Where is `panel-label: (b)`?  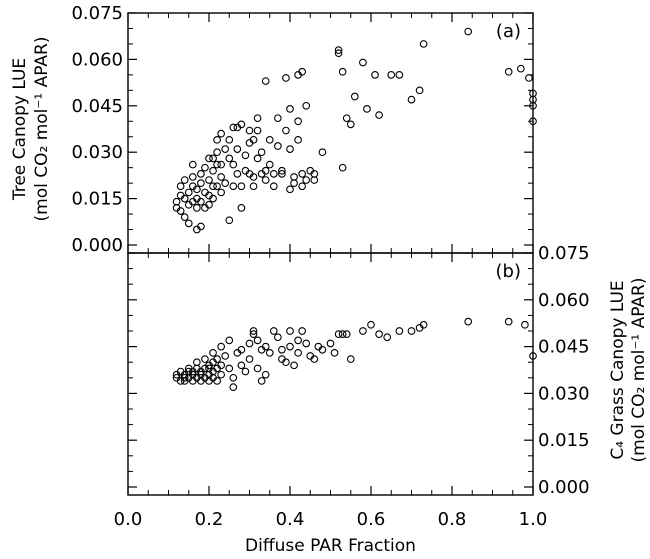
panel-label: (b) is located at coordinates (508, 271).